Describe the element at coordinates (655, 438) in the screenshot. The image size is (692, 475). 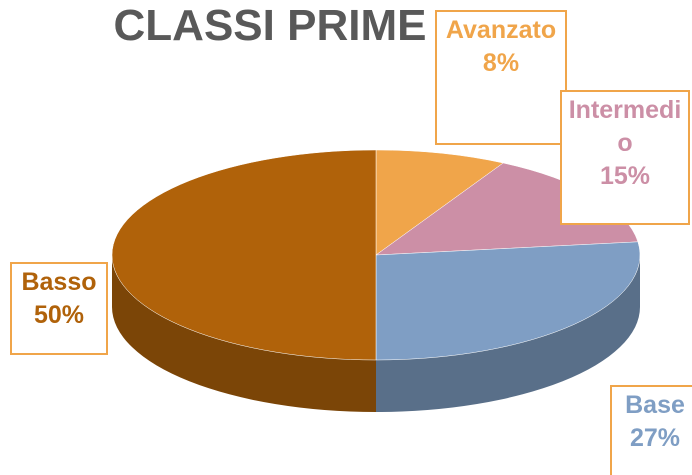
I see `value-label: 27%` at that location.